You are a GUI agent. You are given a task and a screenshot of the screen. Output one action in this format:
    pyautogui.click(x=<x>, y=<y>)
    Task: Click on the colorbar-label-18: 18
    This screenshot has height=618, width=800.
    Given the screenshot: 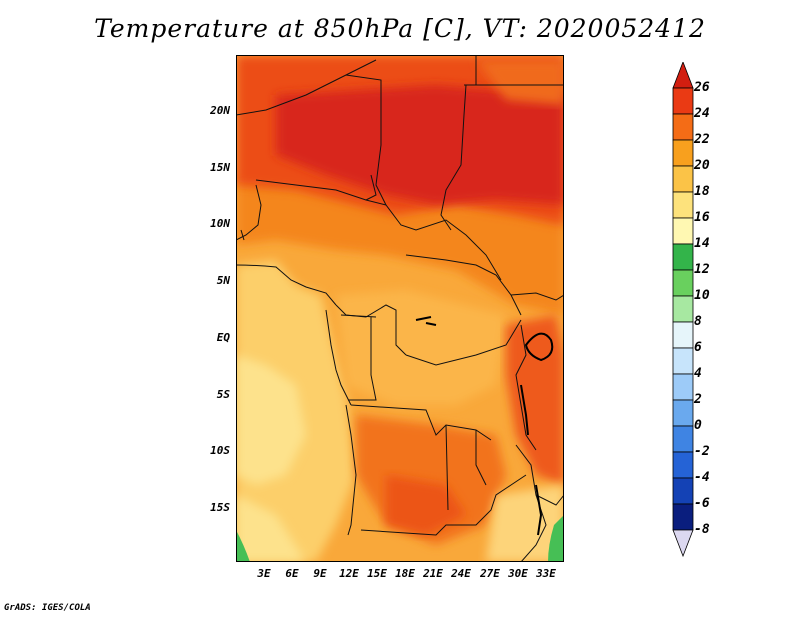 What is the action you would take?
    pyautogui.click(x=702, y=191)
    